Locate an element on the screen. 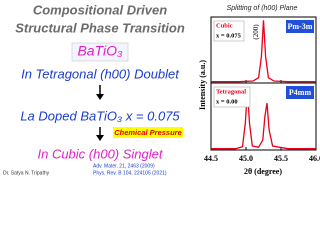  title: Structural Phase Transition is located at coordinates (100, 27).